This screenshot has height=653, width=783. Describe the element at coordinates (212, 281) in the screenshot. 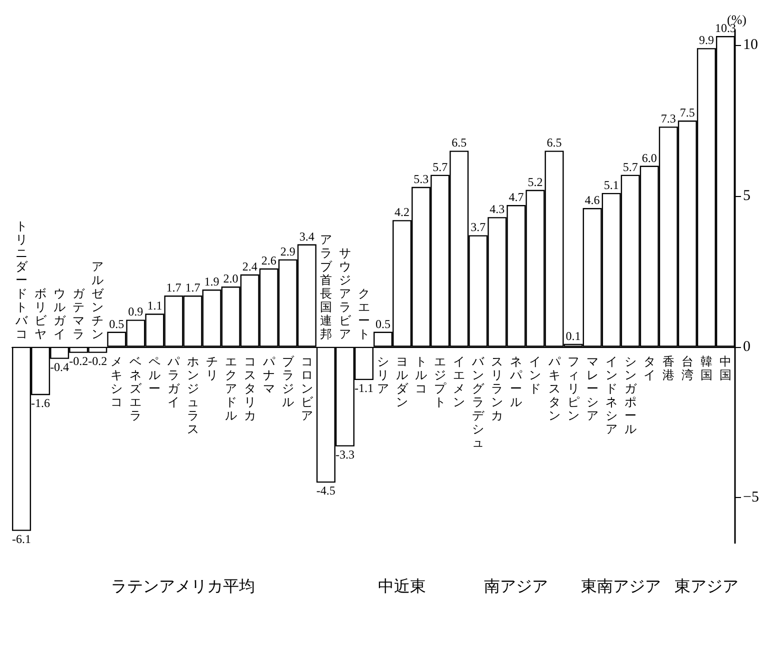

I see `data-label: 1.9` at that location.